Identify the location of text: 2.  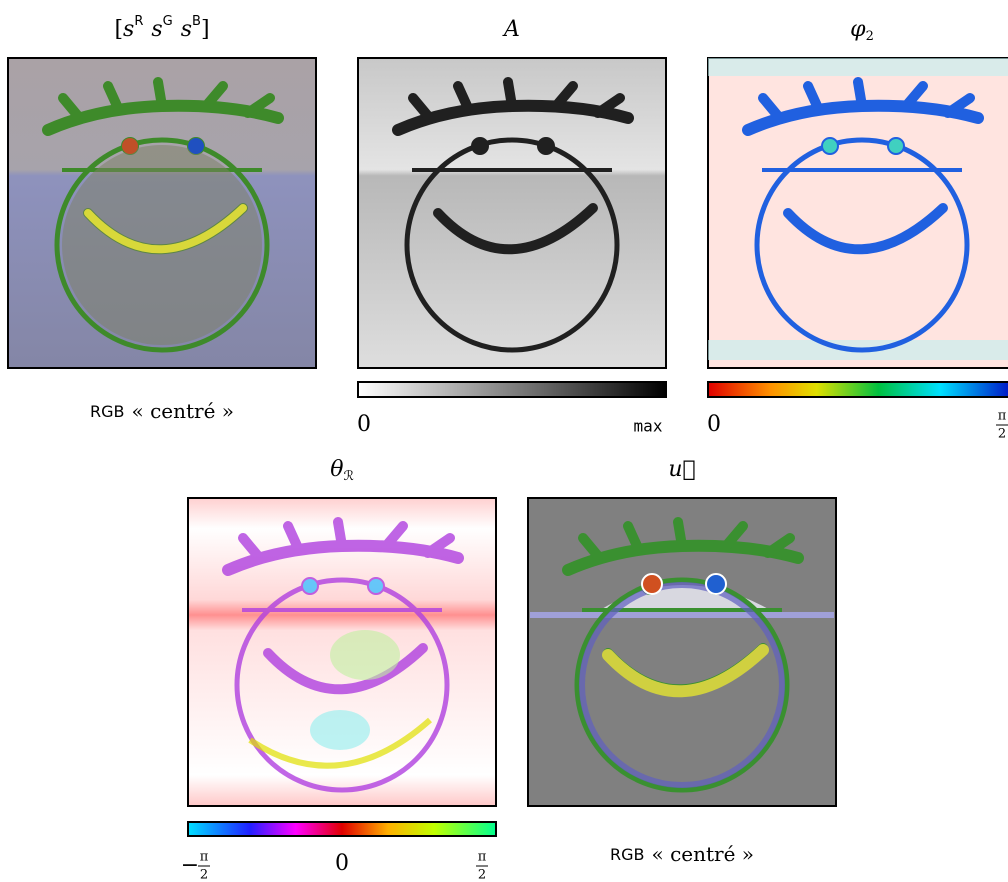
(870, 36).